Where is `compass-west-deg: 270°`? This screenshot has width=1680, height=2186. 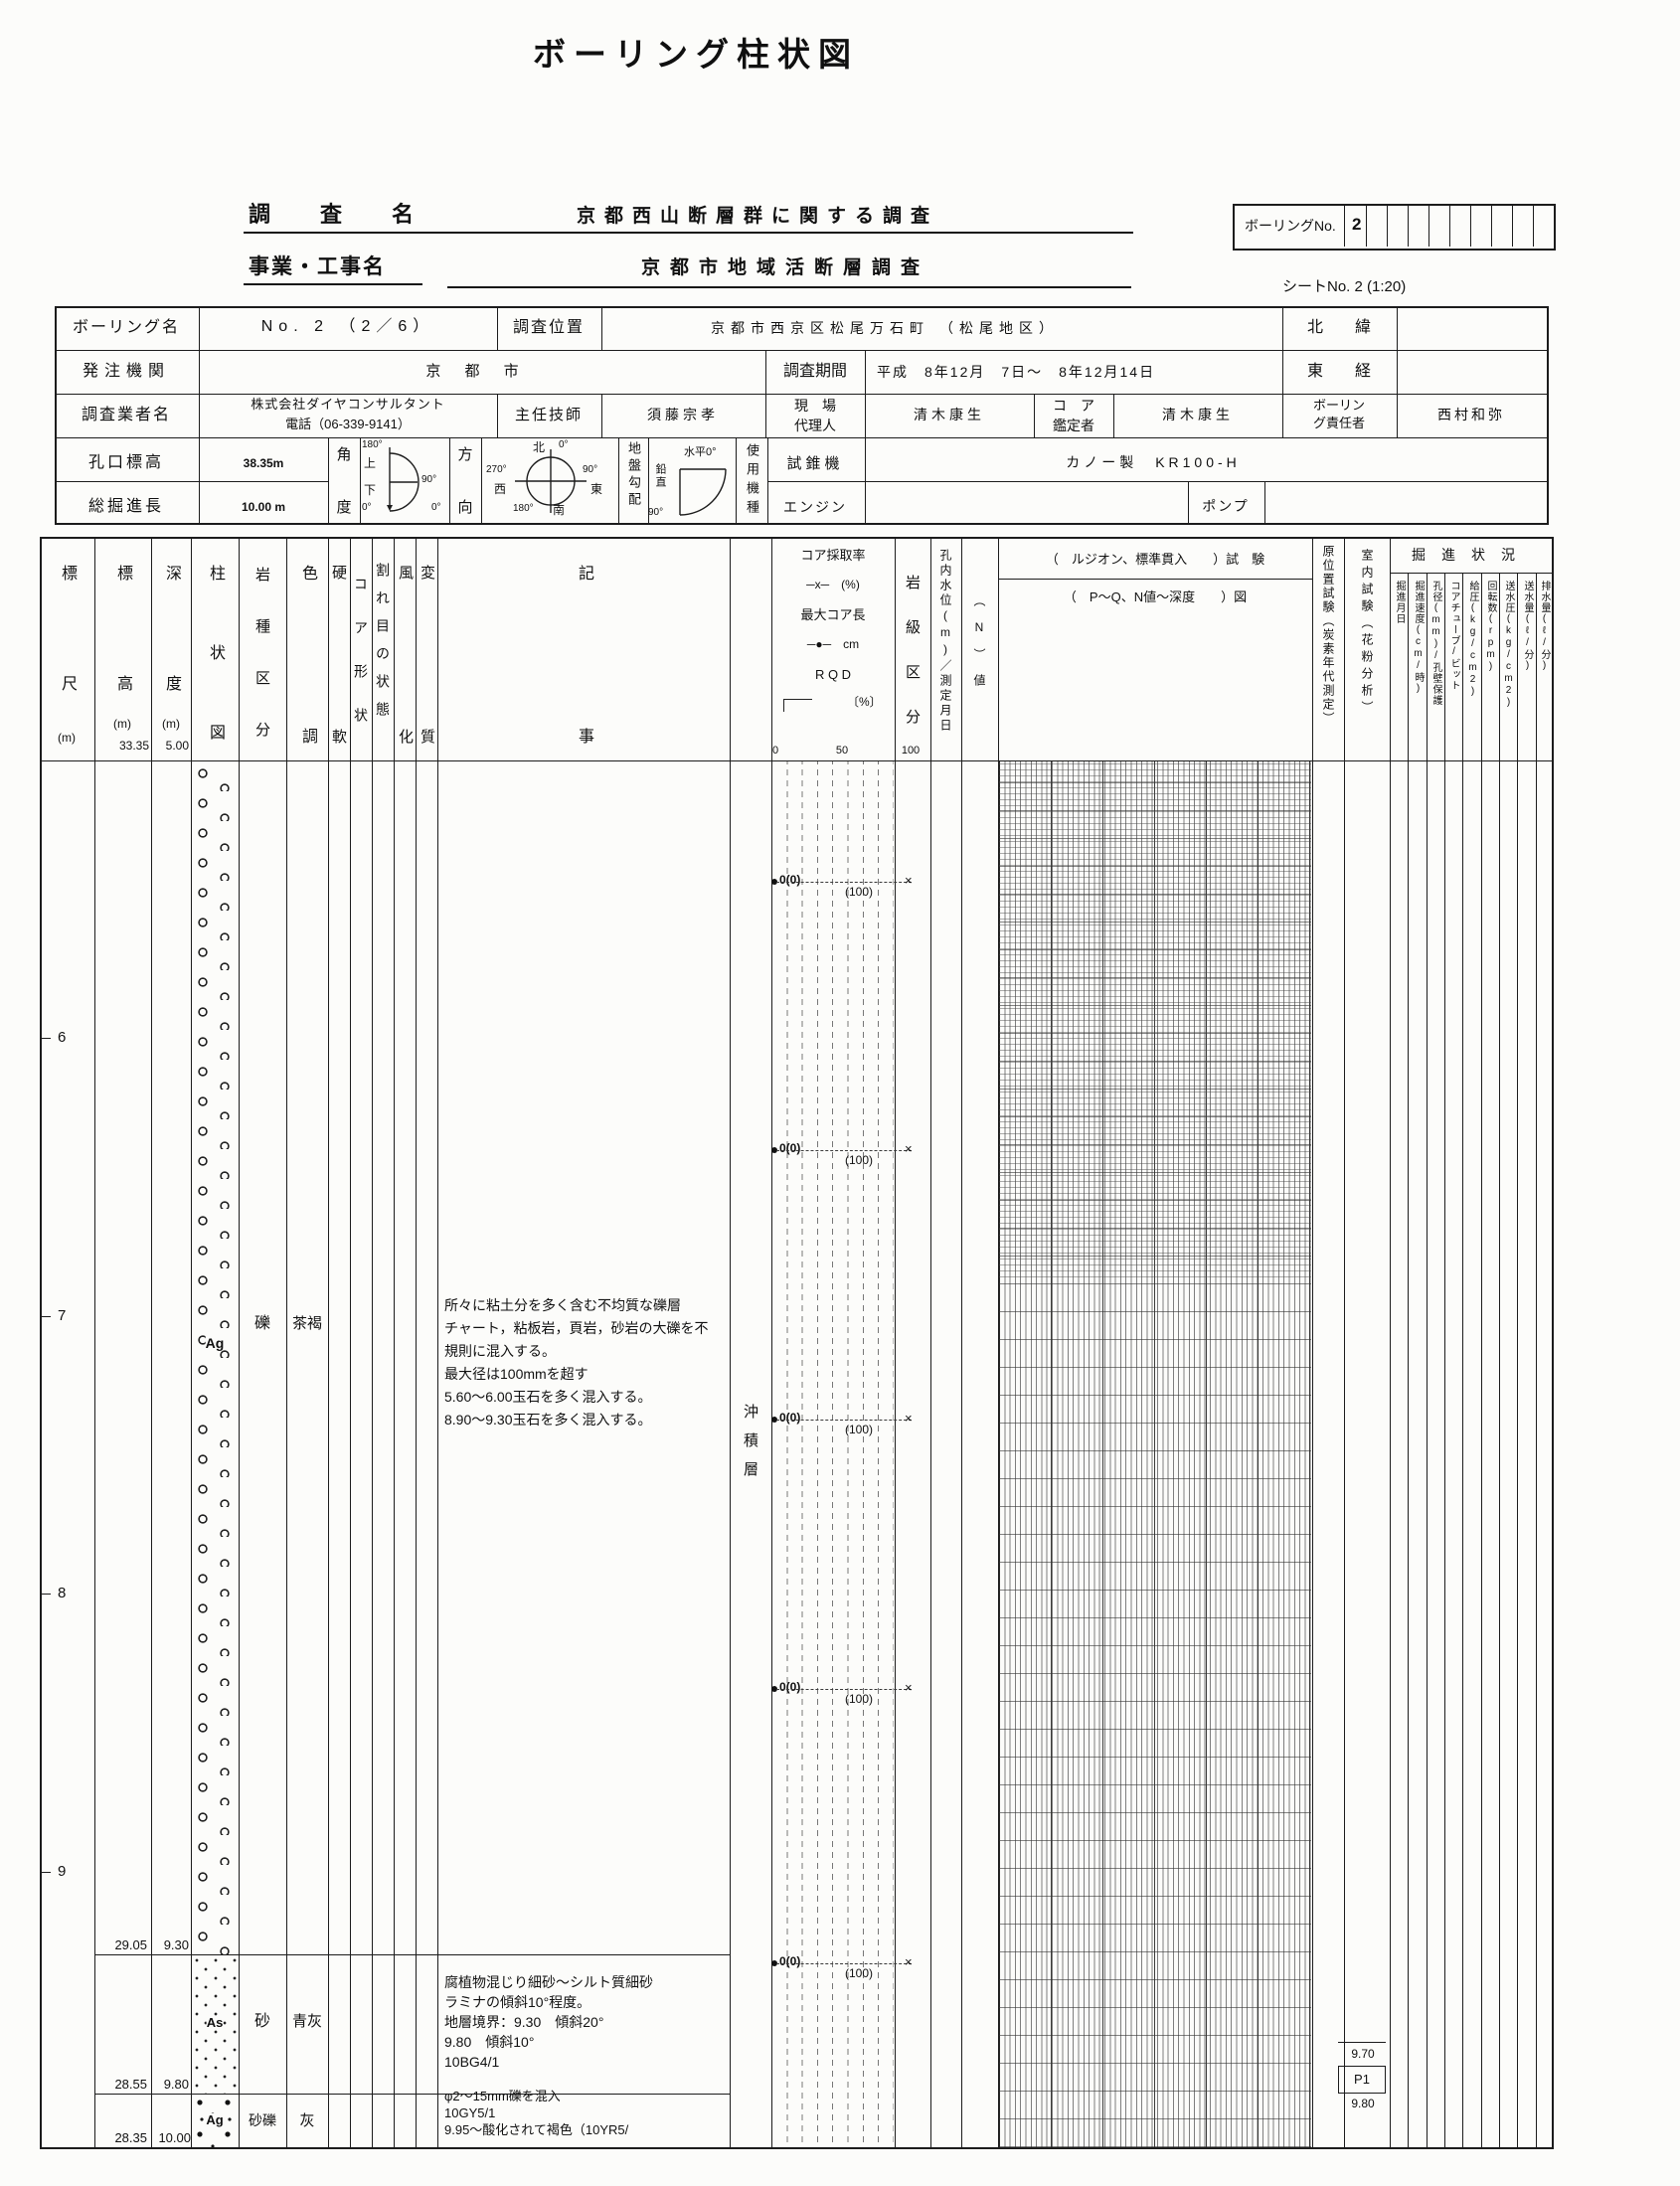 compass-west-deg: 270° is located at coordinates (496, 470).